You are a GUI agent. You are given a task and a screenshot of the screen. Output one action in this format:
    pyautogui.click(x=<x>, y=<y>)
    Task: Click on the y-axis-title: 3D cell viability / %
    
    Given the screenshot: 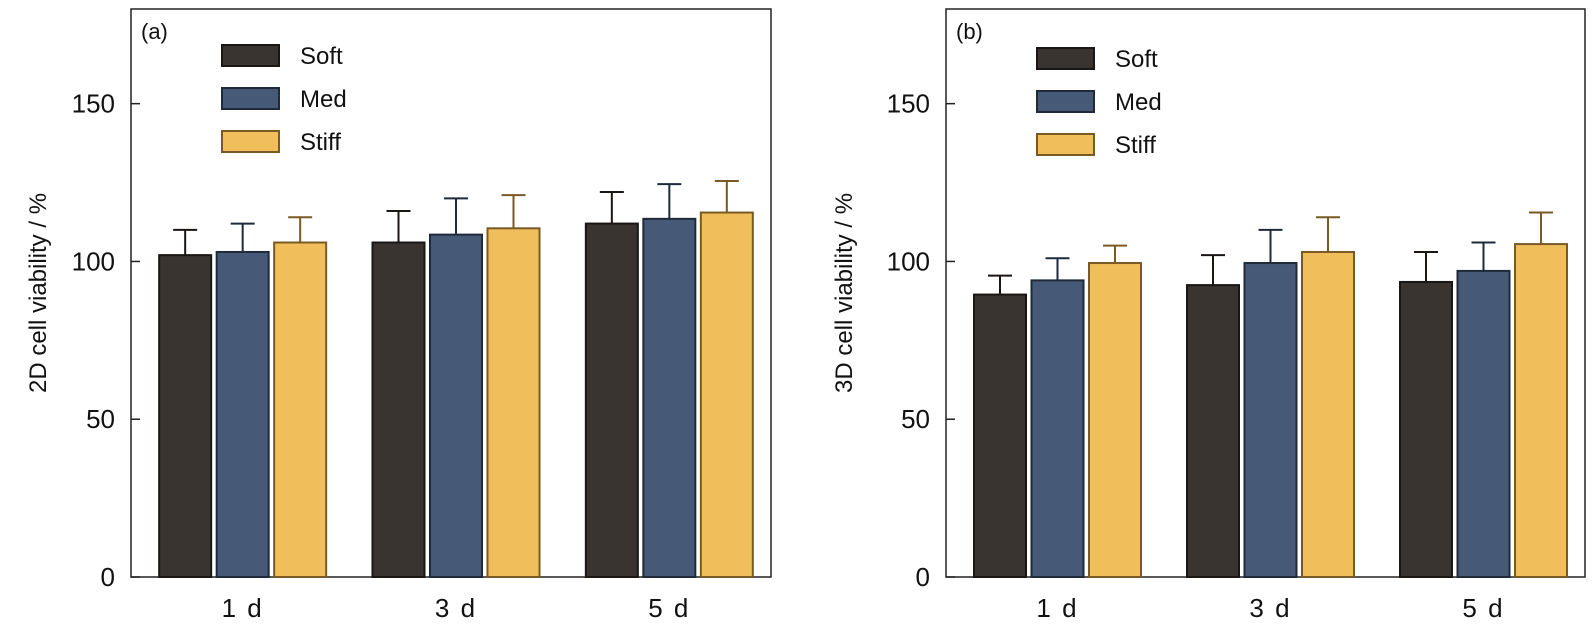 What is the action you would take?
    pyautogui.click(x=844, y=293)
    